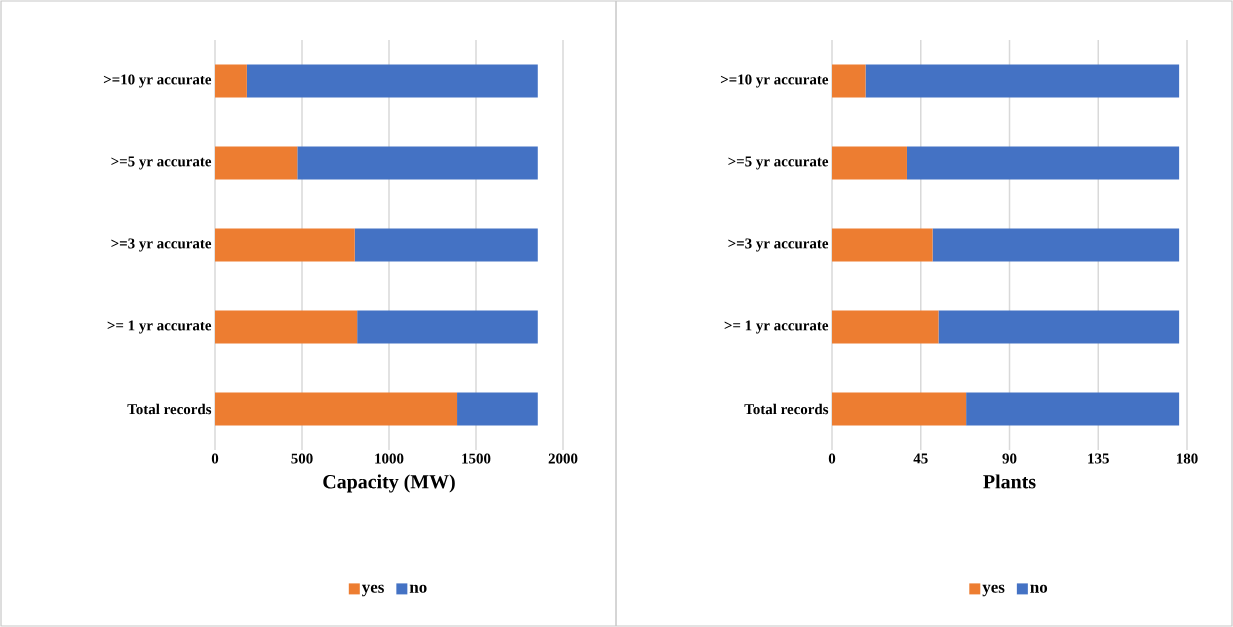  What do you see at coordinates (1009, 458) in the screenshot?
I see `x-tick-label: 90` at bounding box center [1009, 458].